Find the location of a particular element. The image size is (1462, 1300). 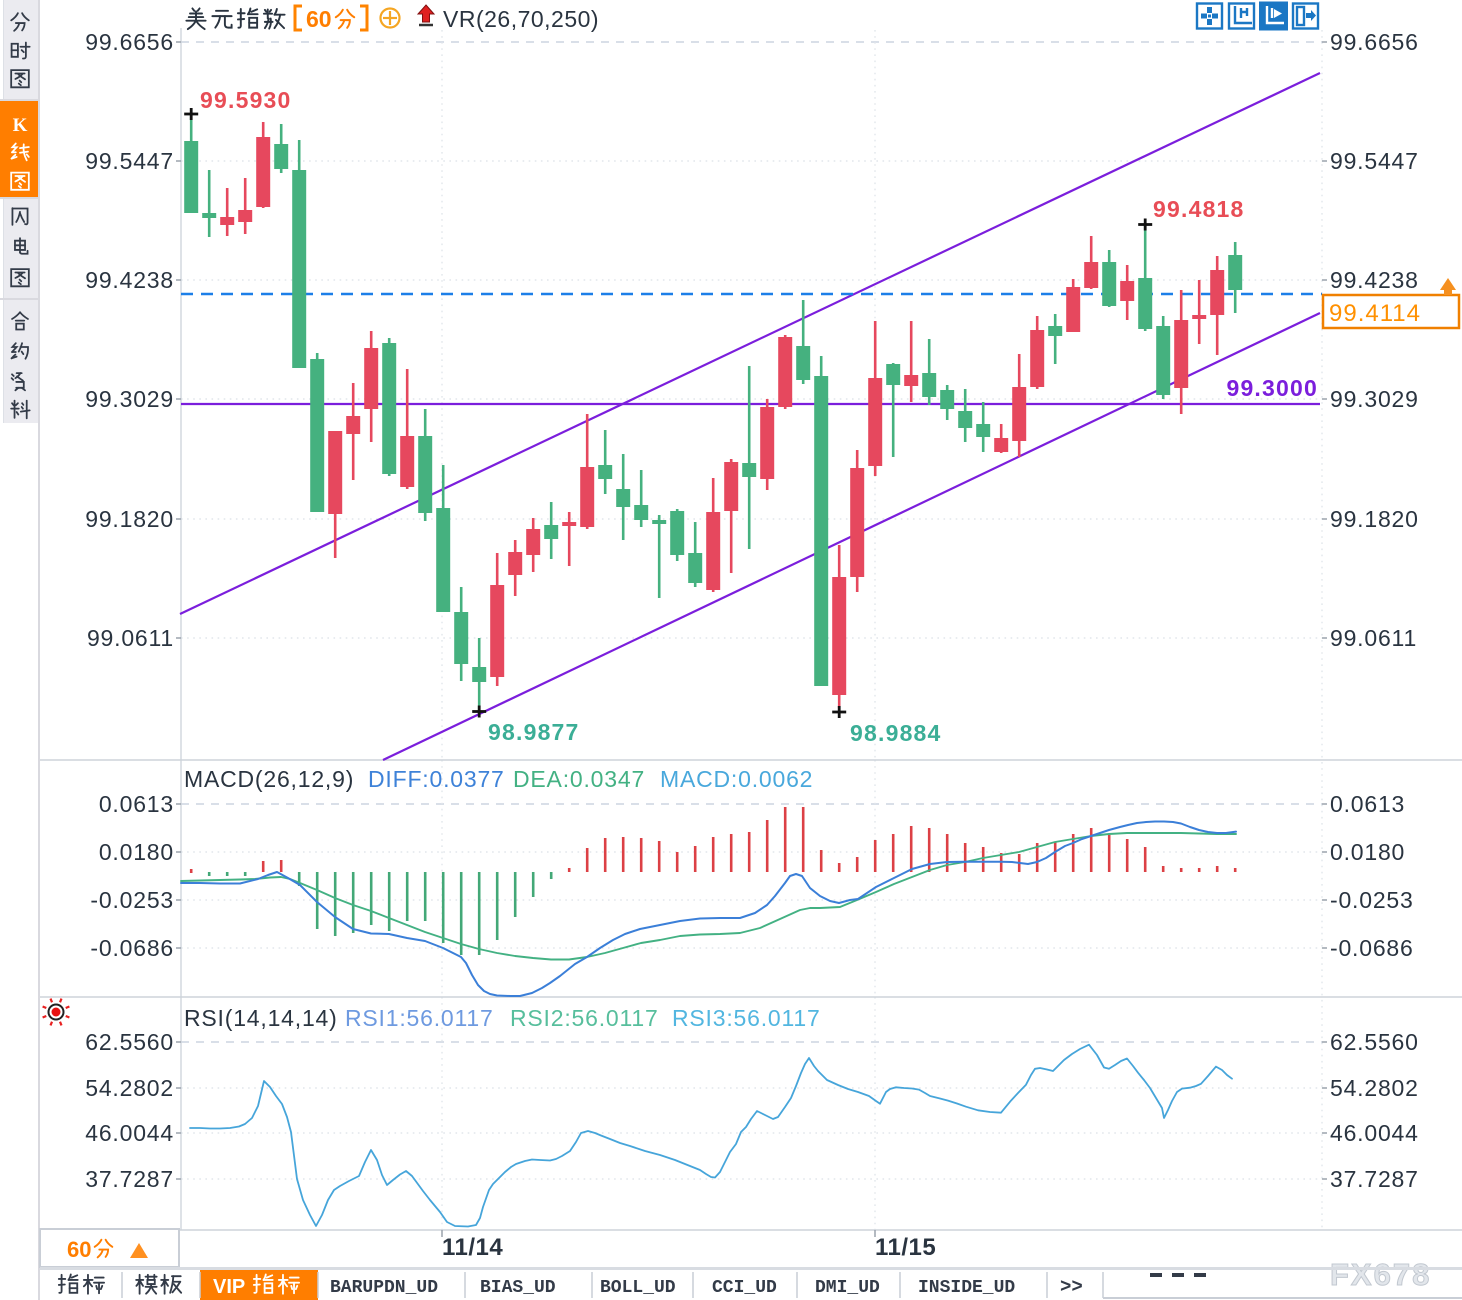

svg-text: CCI_UD is located at coordinates (744, 1288).